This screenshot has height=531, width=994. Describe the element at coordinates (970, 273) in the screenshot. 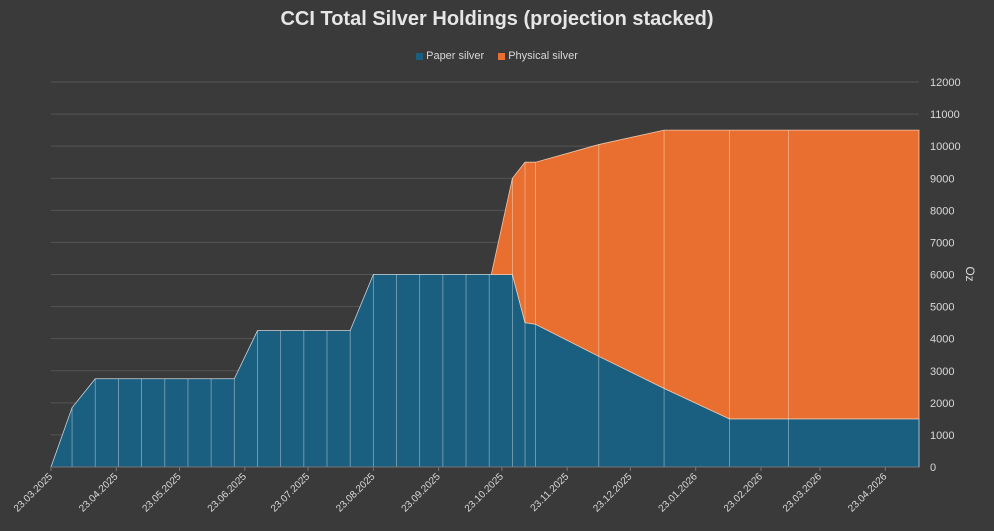

I see `y-axis-label: Oz` at that location.